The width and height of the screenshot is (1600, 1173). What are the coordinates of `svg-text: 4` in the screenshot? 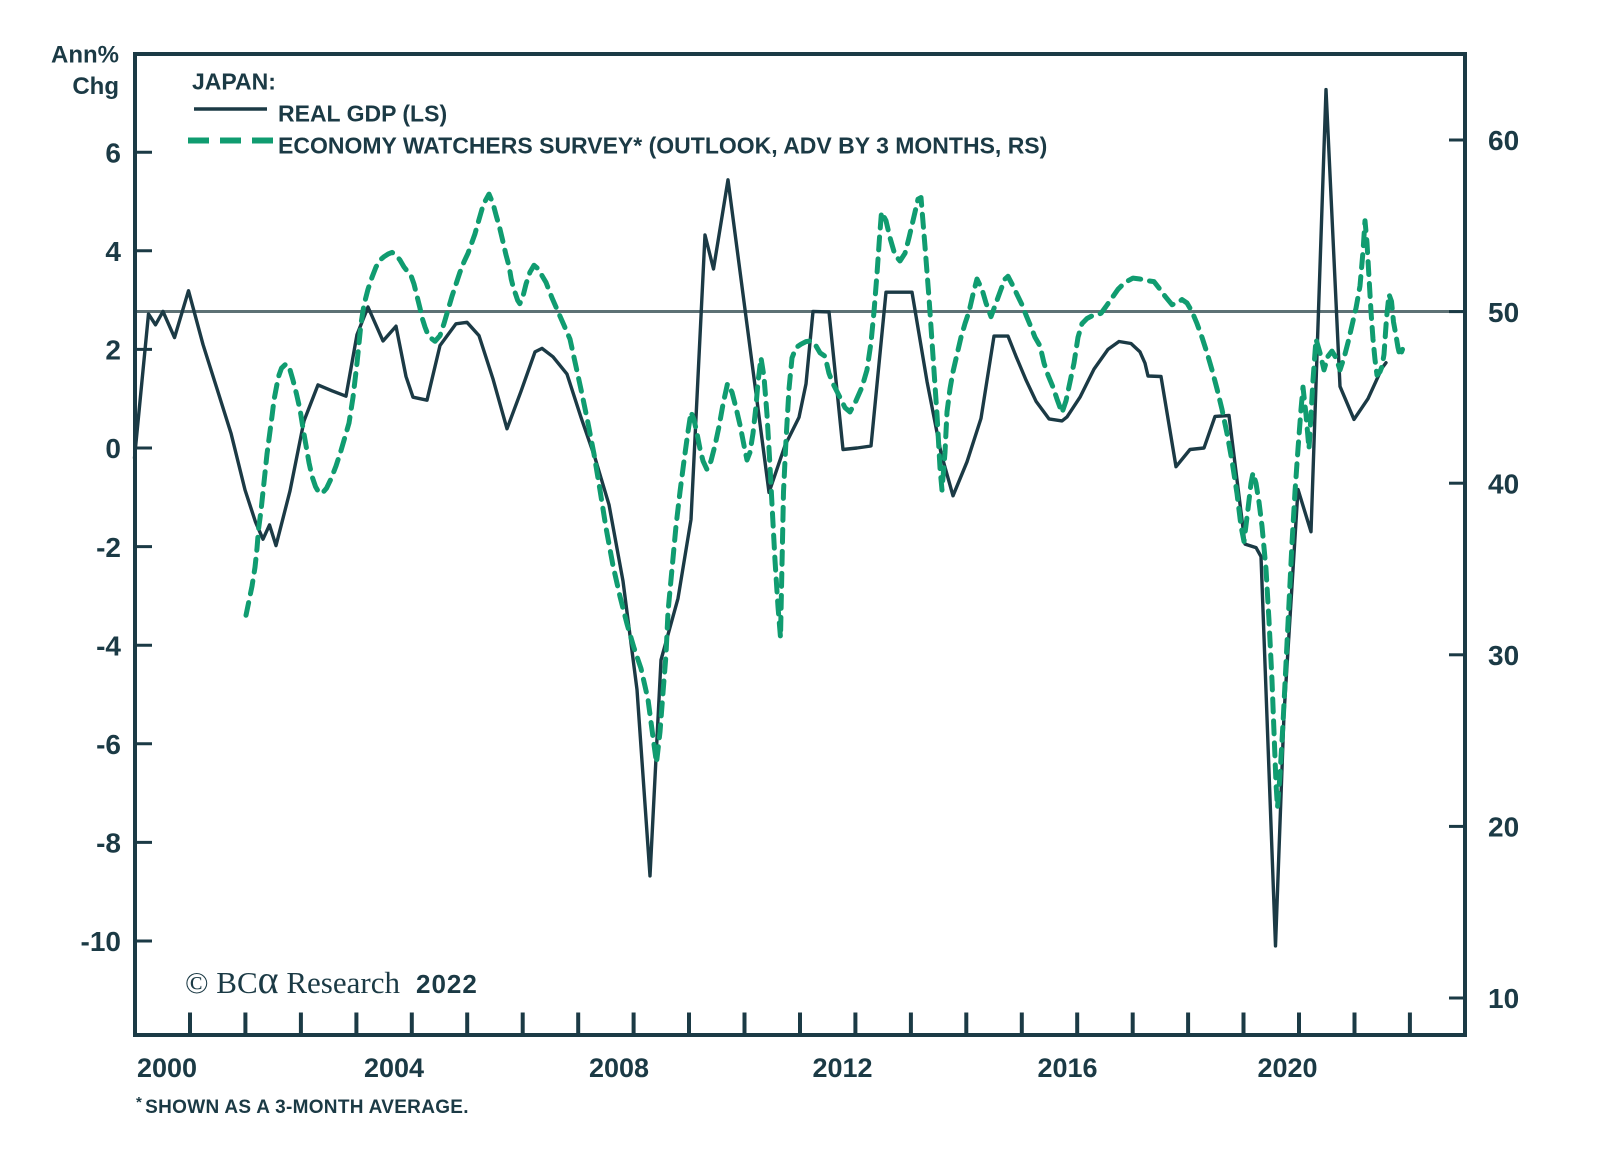 It's located at (113, 251).